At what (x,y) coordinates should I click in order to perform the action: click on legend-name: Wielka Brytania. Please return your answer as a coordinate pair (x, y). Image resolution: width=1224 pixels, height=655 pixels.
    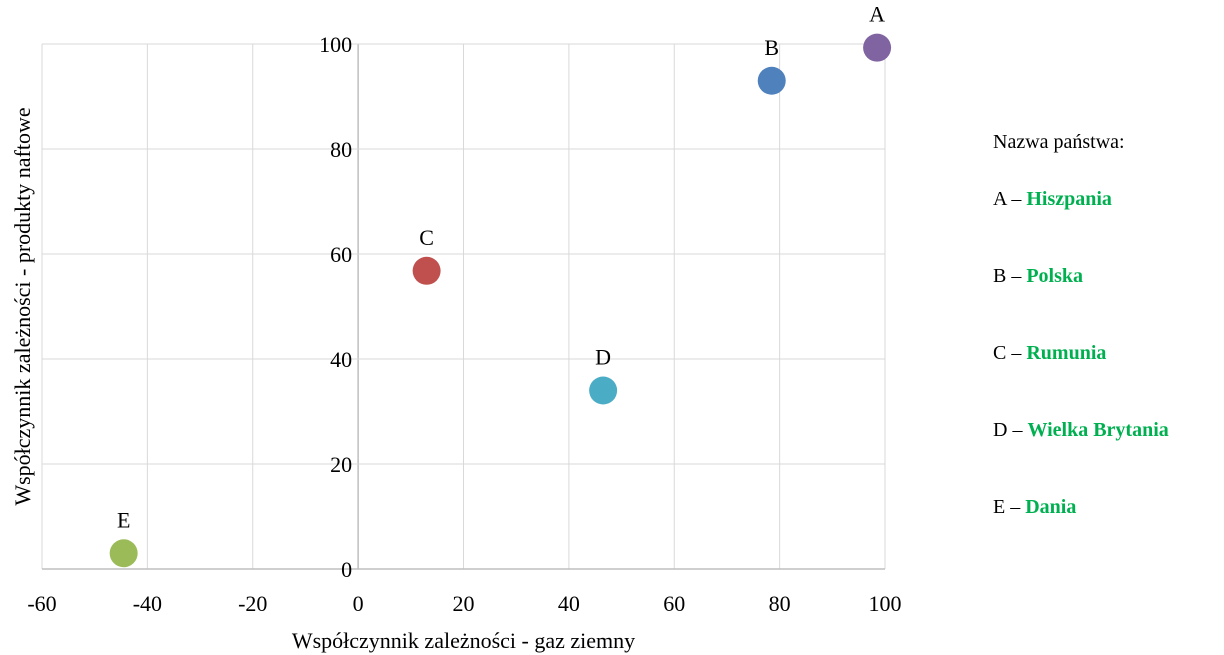
    Looking at the image, I should click on (1098, 430).